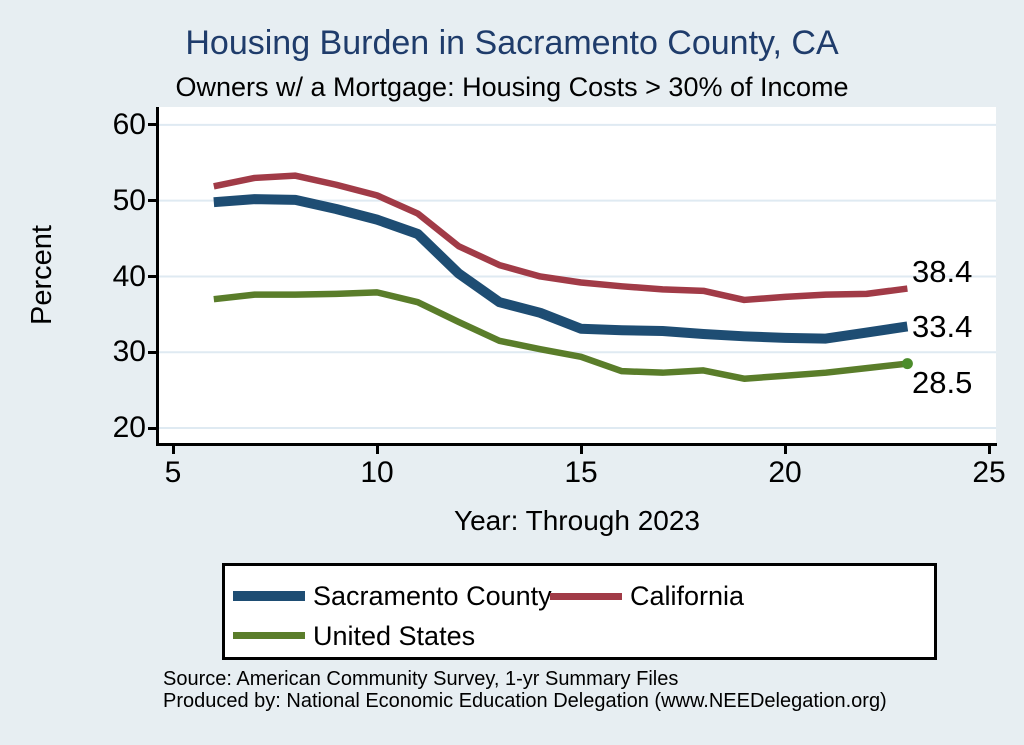  Describe the element at coordinates (942, 382) in the screenshot. I see `end-label-united-states: 28.5` at that location.